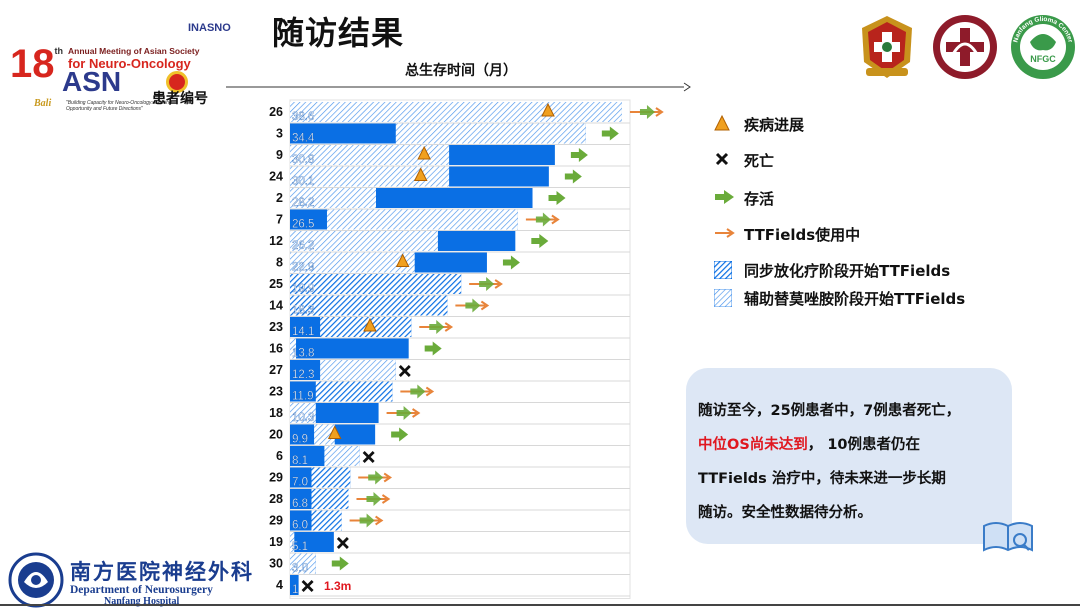  What do you see at coordinates (295, 590) in the screenshot?
I see `bar-value-label: 1` at bounding box center [295, 590].